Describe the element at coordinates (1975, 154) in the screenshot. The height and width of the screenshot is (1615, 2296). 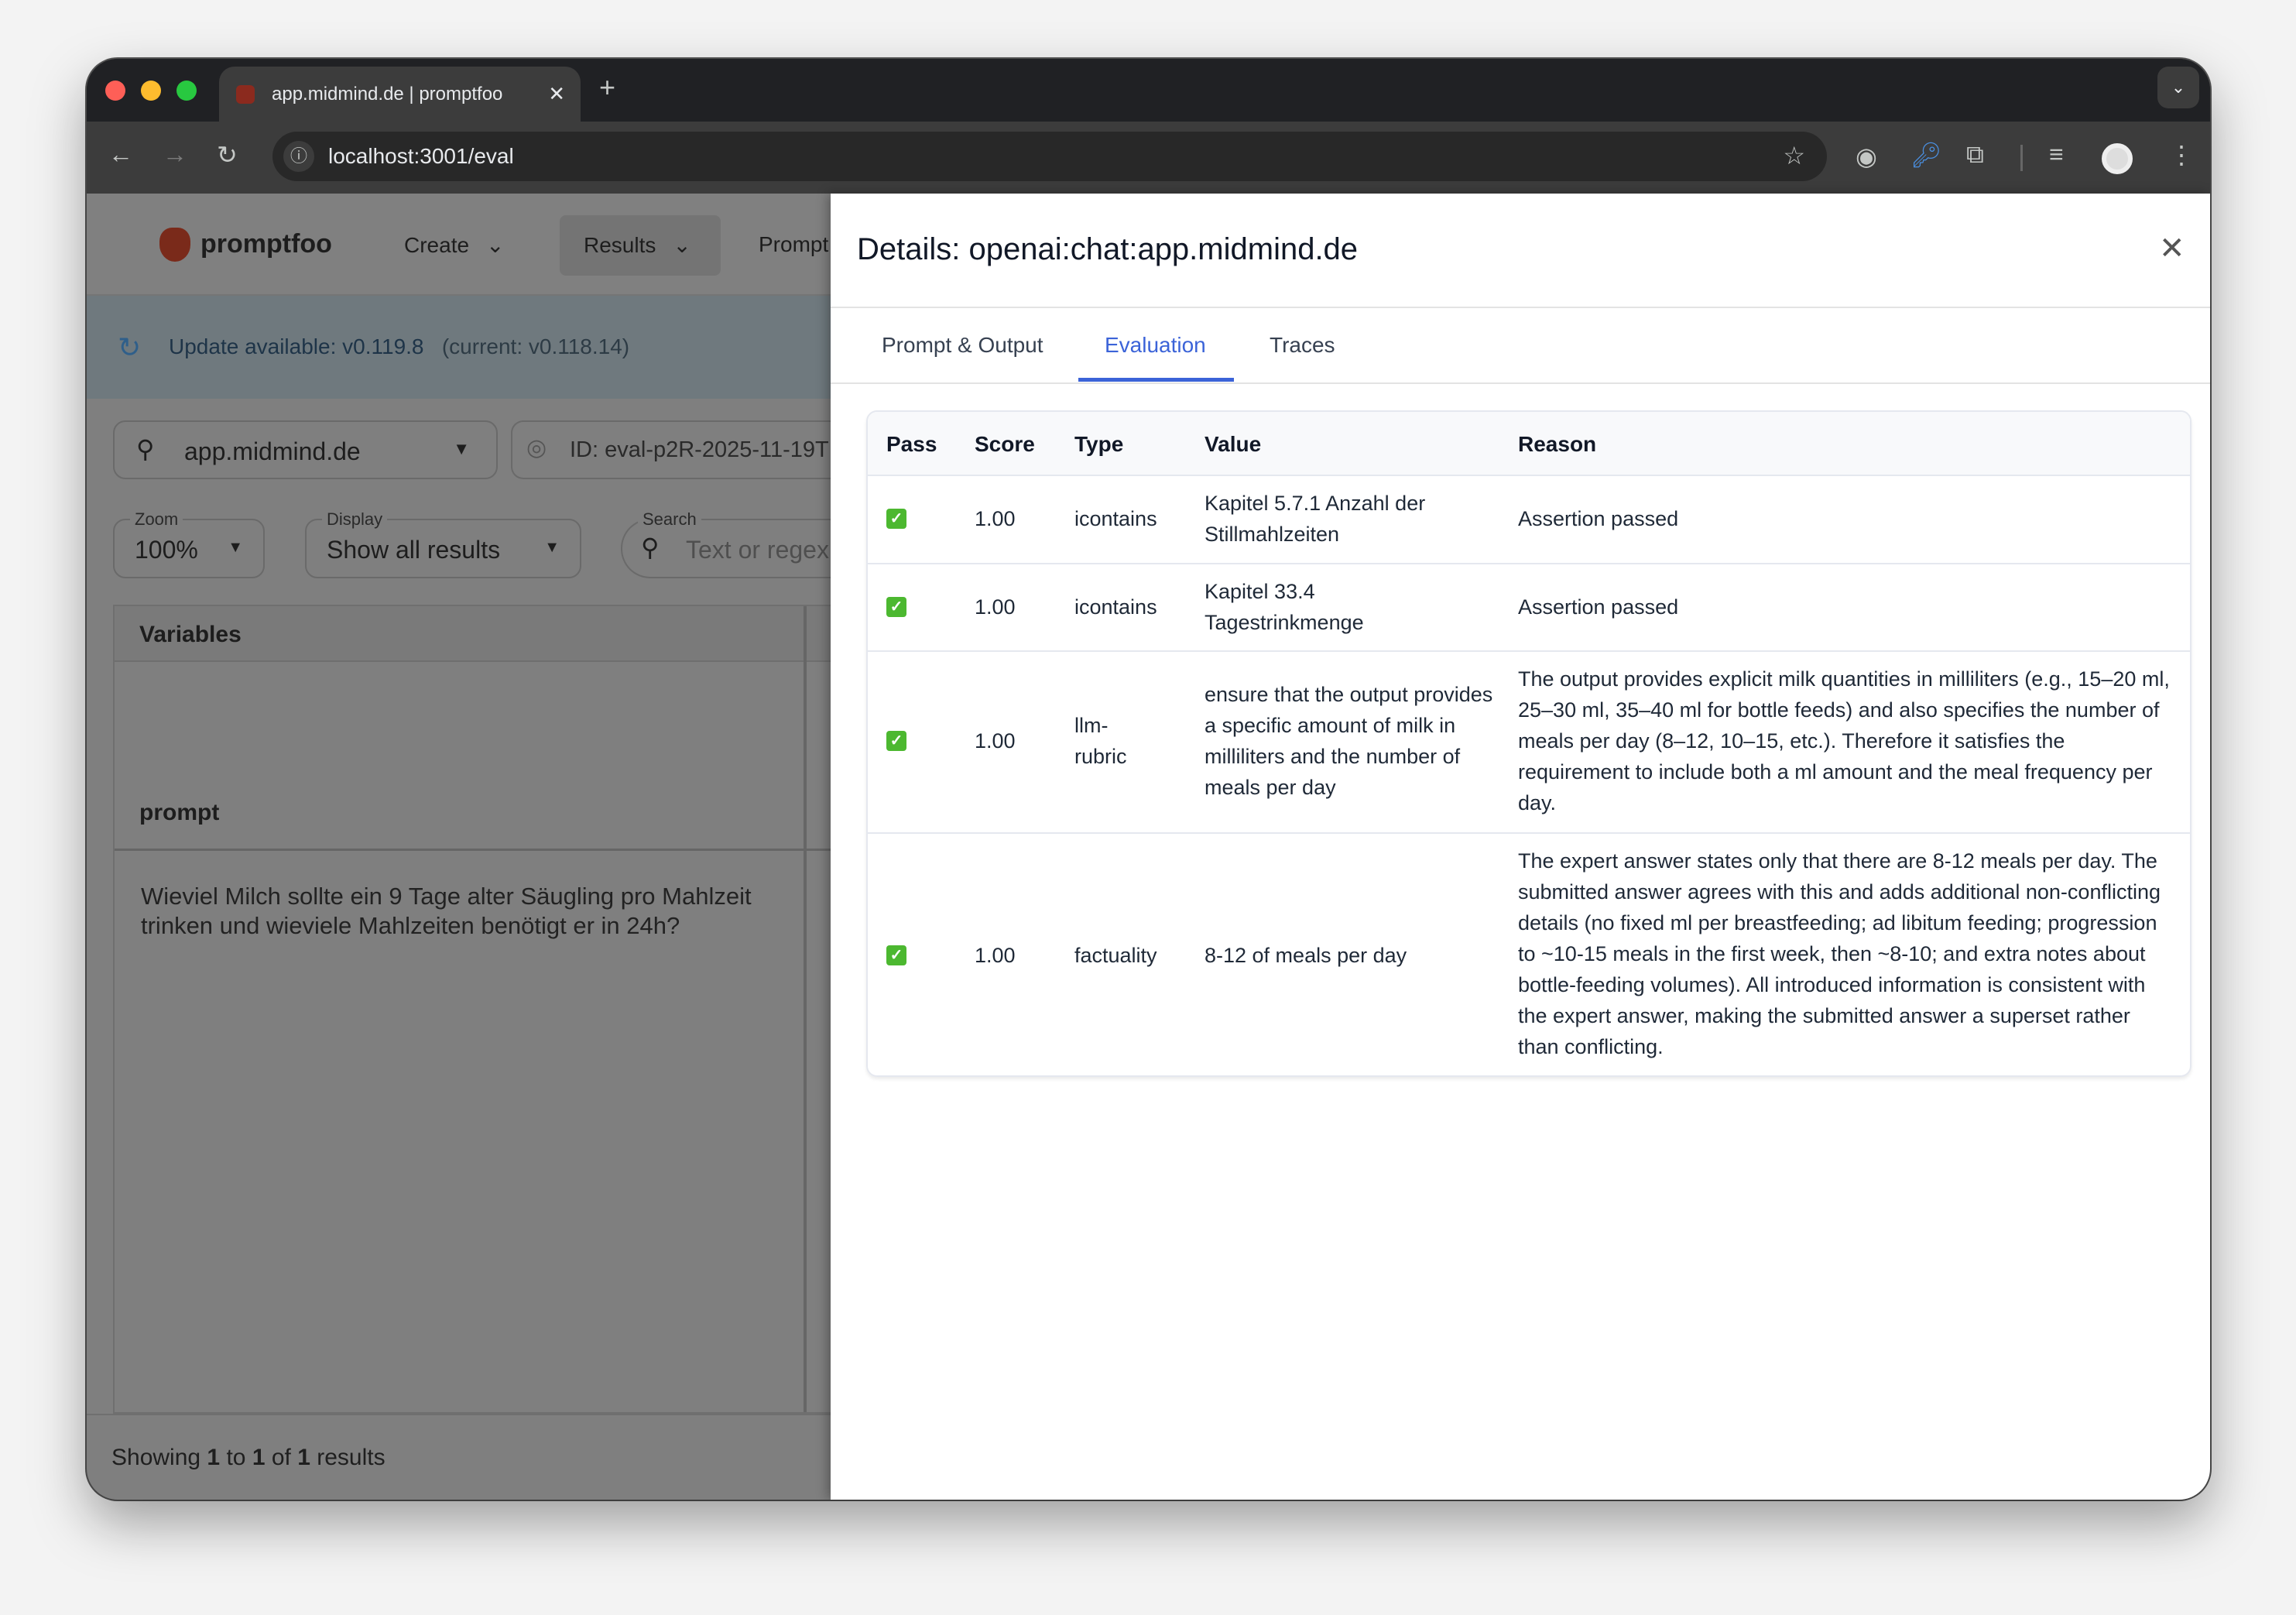
I see `extensions-puzzle-icon: ⧉` at that location.